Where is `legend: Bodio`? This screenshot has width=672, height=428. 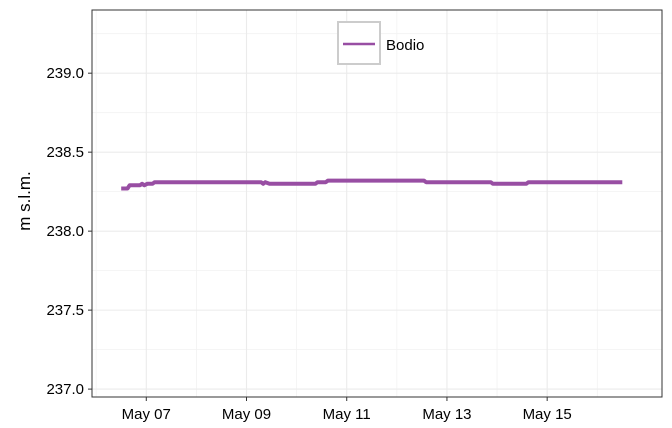
legend: Bodio is located at coordinates (380, 43).